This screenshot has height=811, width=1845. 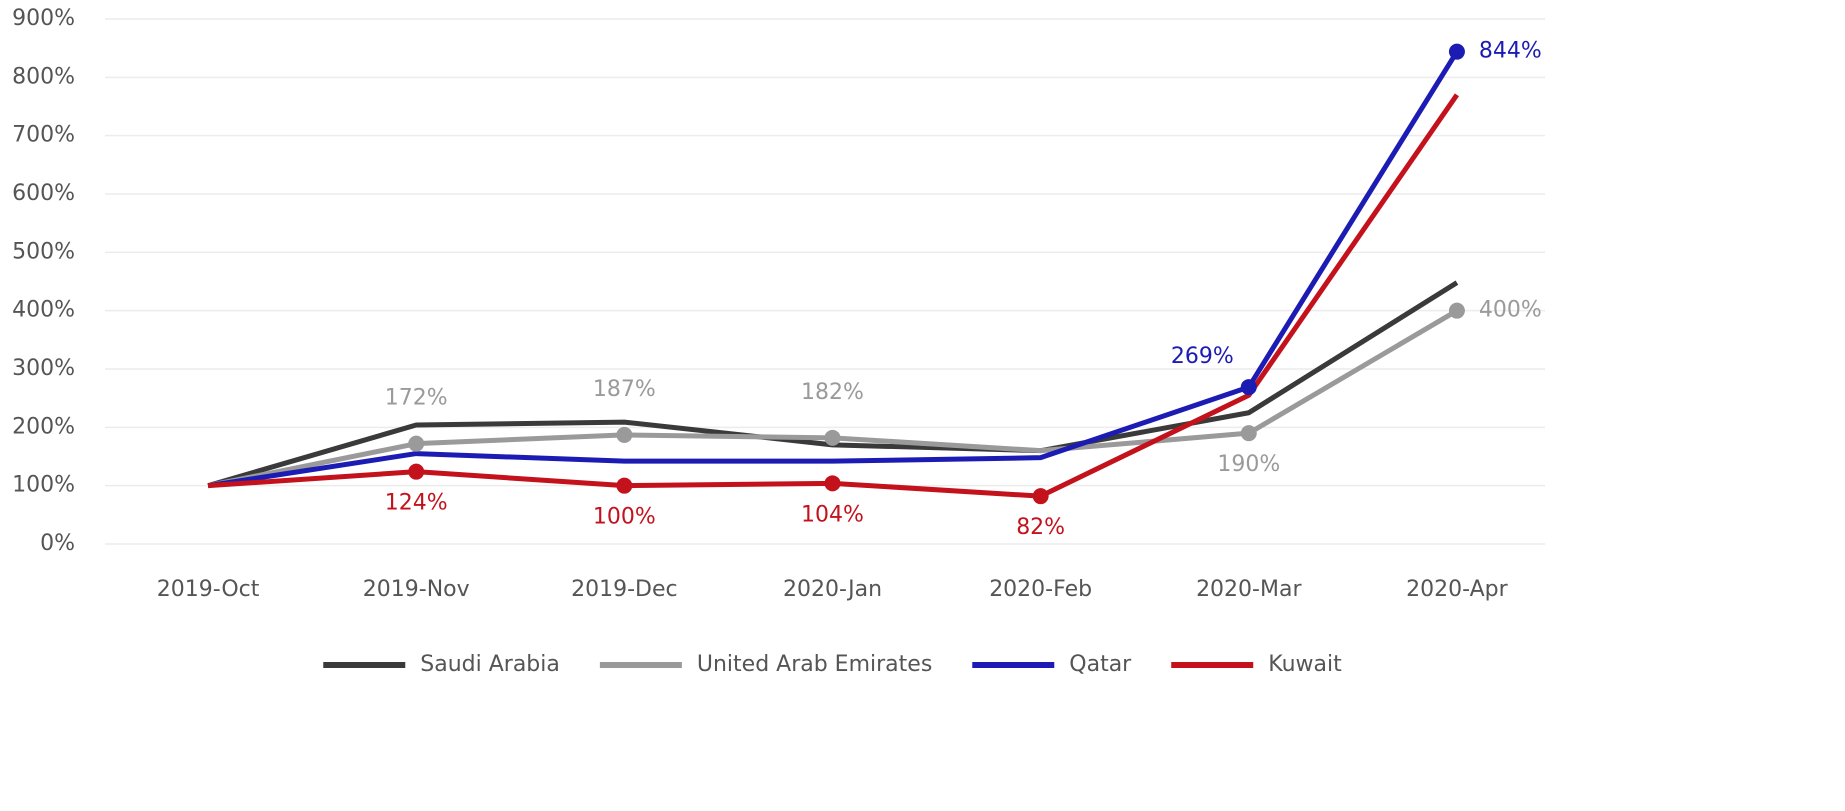 I want to click on y-tick-label: 100%, so click(x=43, y=485).